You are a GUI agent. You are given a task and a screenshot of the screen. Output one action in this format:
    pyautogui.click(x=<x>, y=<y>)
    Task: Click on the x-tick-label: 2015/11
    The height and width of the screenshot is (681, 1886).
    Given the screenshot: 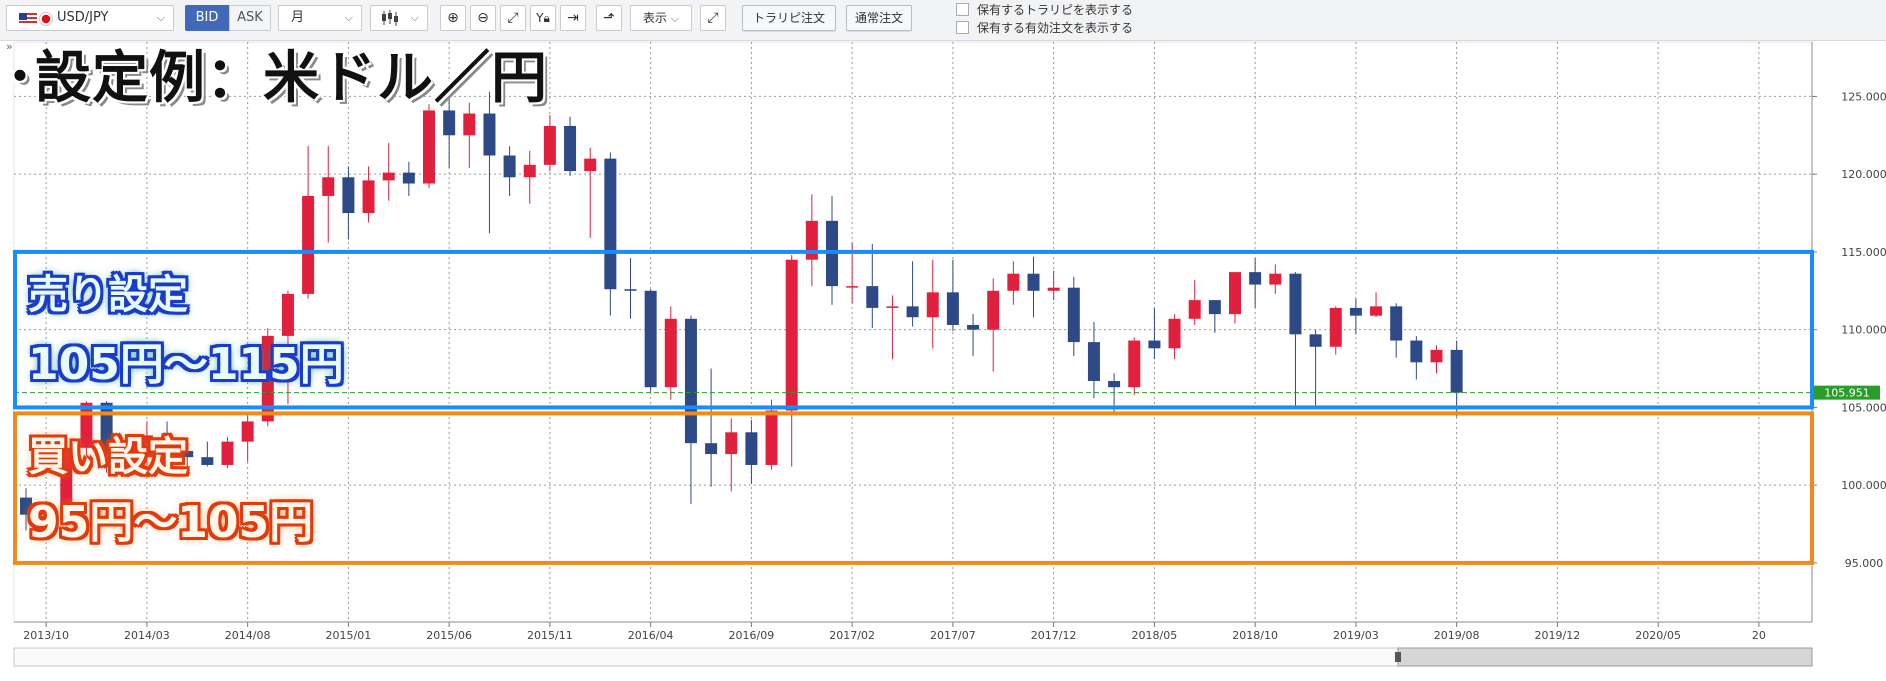 What is the action you would take?
    pyautogui.click(x=550, y=635)
    